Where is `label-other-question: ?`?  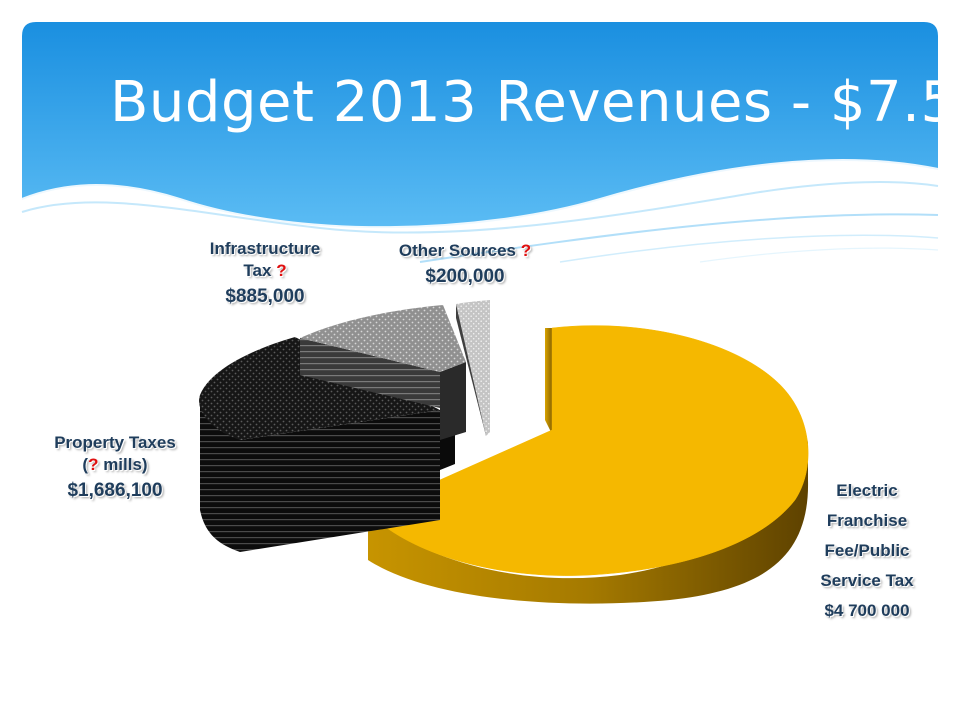 label-other-question: ? is located at coordinates (526, 250).